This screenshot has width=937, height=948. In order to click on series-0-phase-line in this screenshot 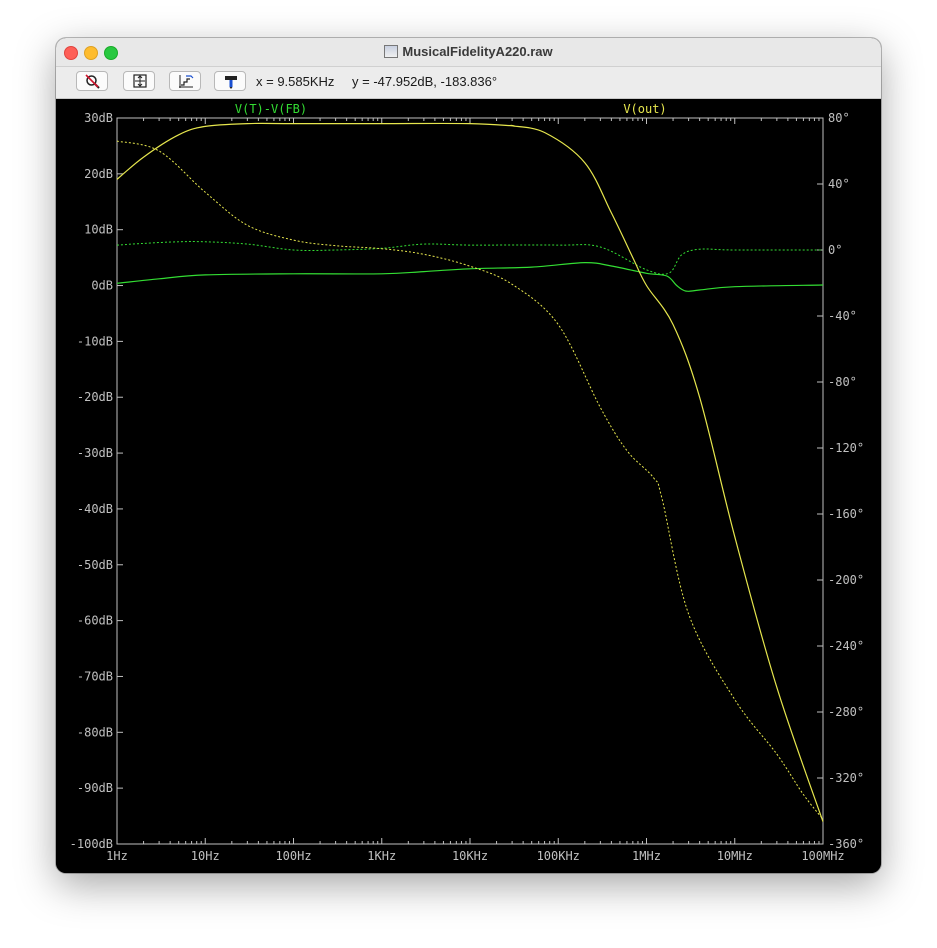, I will do `click(470, 258)`.